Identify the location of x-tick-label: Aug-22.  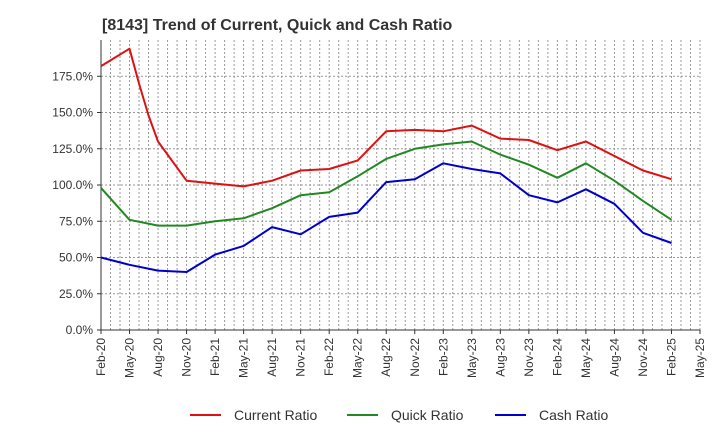
(386, 357).